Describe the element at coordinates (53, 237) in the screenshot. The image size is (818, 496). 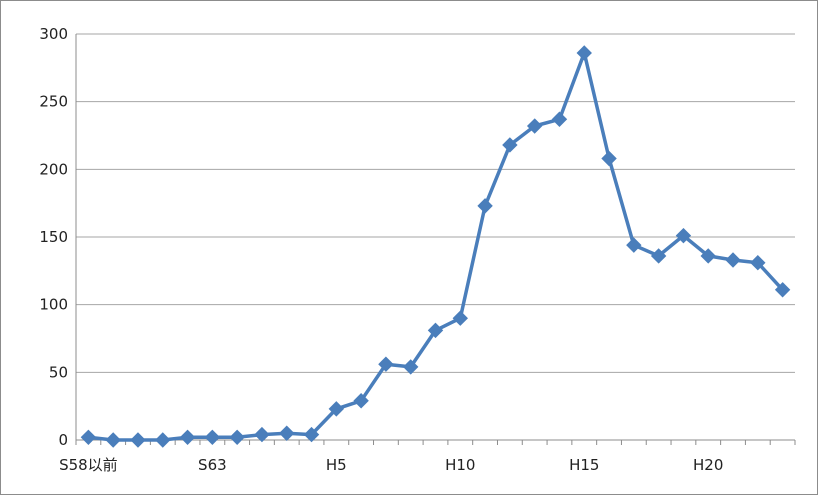
I see `y-tick-label-150: 150` at that location.